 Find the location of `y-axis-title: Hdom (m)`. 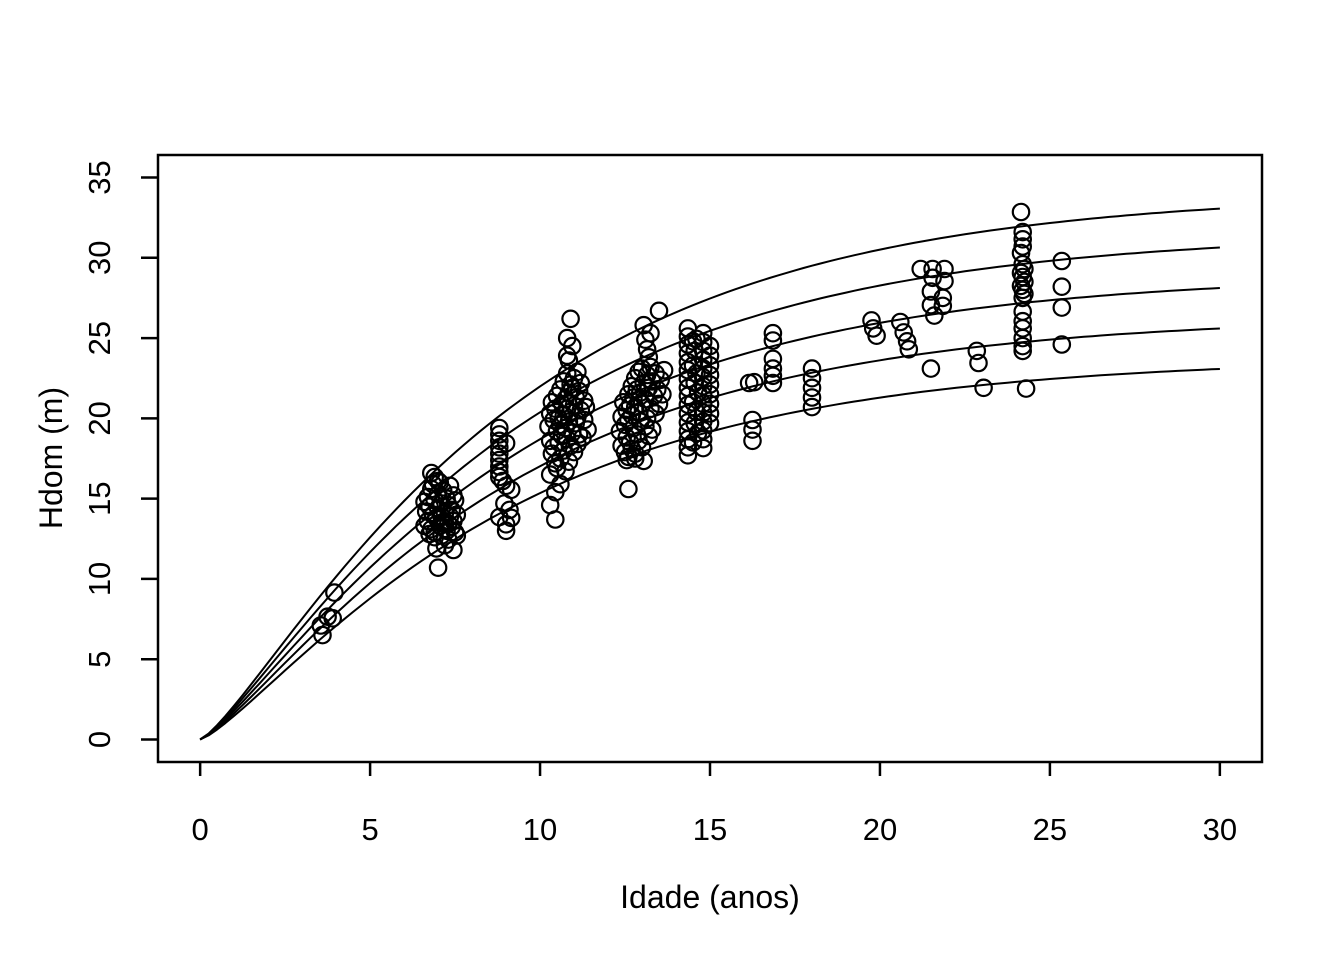

y-axis-title: Hdom (m) is located at coordinates (51, 458).